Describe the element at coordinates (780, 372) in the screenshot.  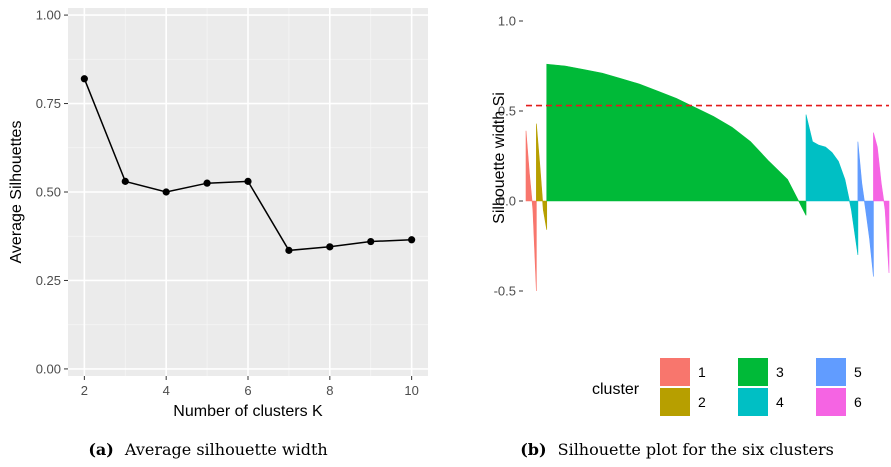
I see `legend-label-3: 3` at that location.